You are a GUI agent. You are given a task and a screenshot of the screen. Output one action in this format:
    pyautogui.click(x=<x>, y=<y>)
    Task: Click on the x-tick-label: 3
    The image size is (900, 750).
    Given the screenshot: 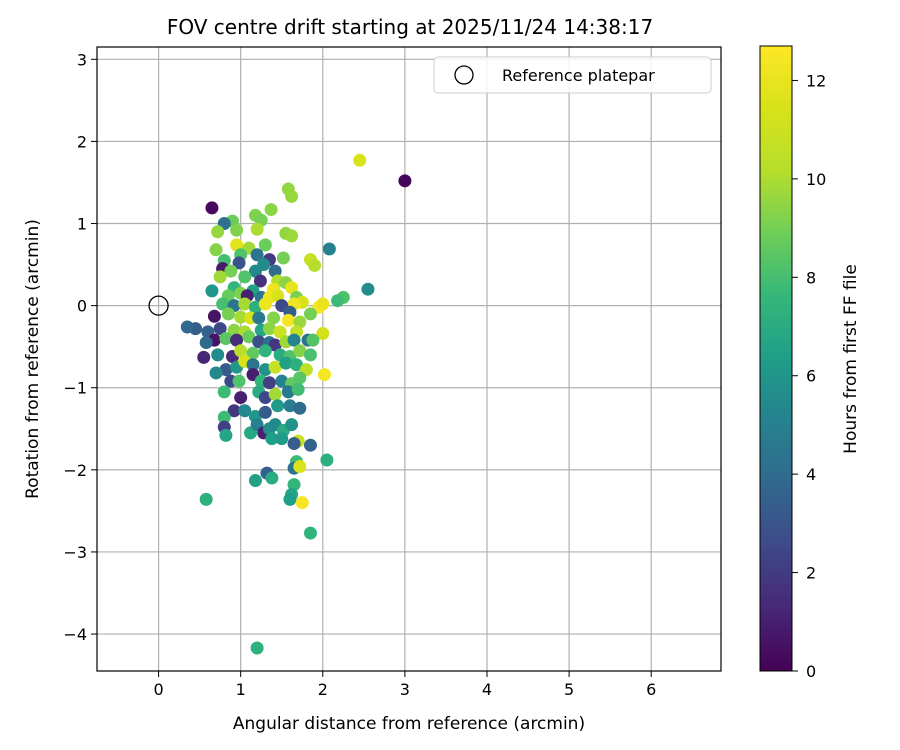 What is the action you would take?
    pyautogui.click(x=405, y=689)
    